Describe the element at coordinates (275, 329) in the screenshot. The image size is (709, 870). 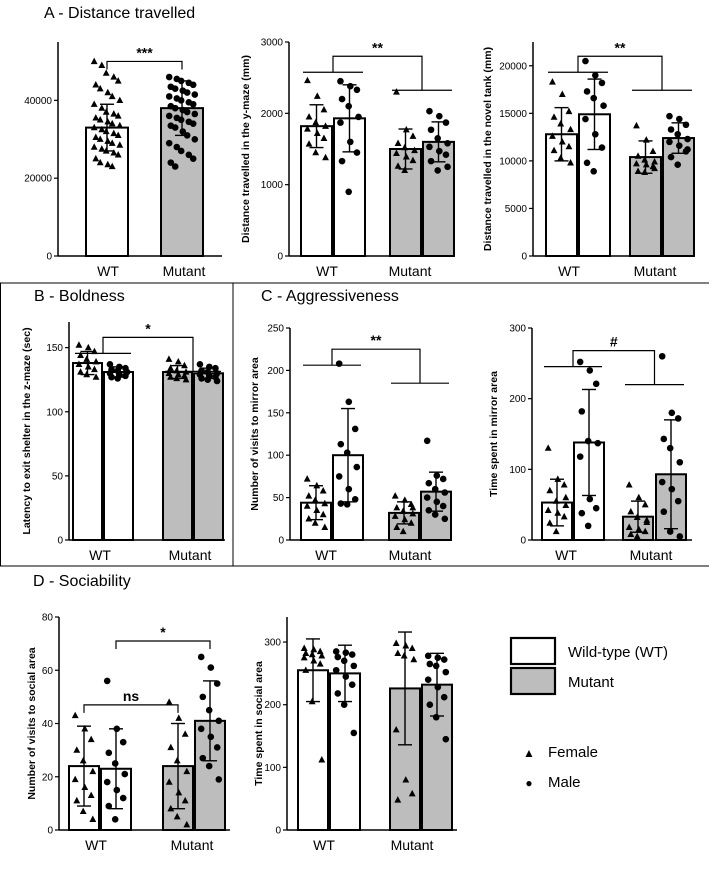
I see `y-tick-label: 250` at that location.